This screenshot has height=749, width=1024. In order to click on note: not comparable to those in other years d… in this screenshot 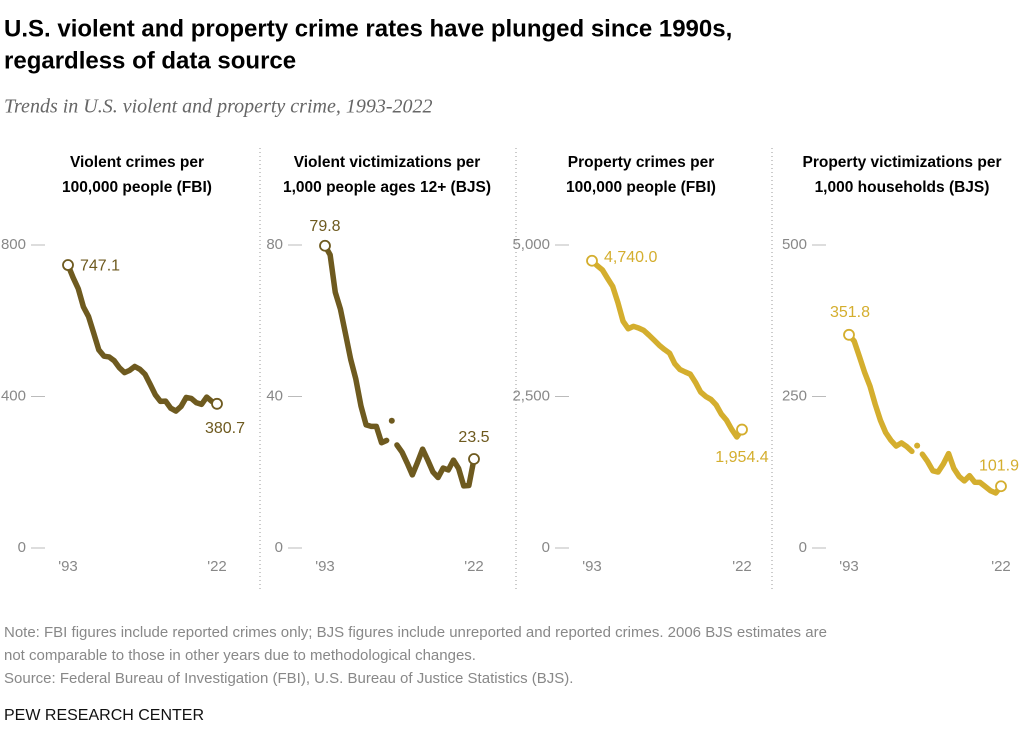, I will do `click(240, 655)`.